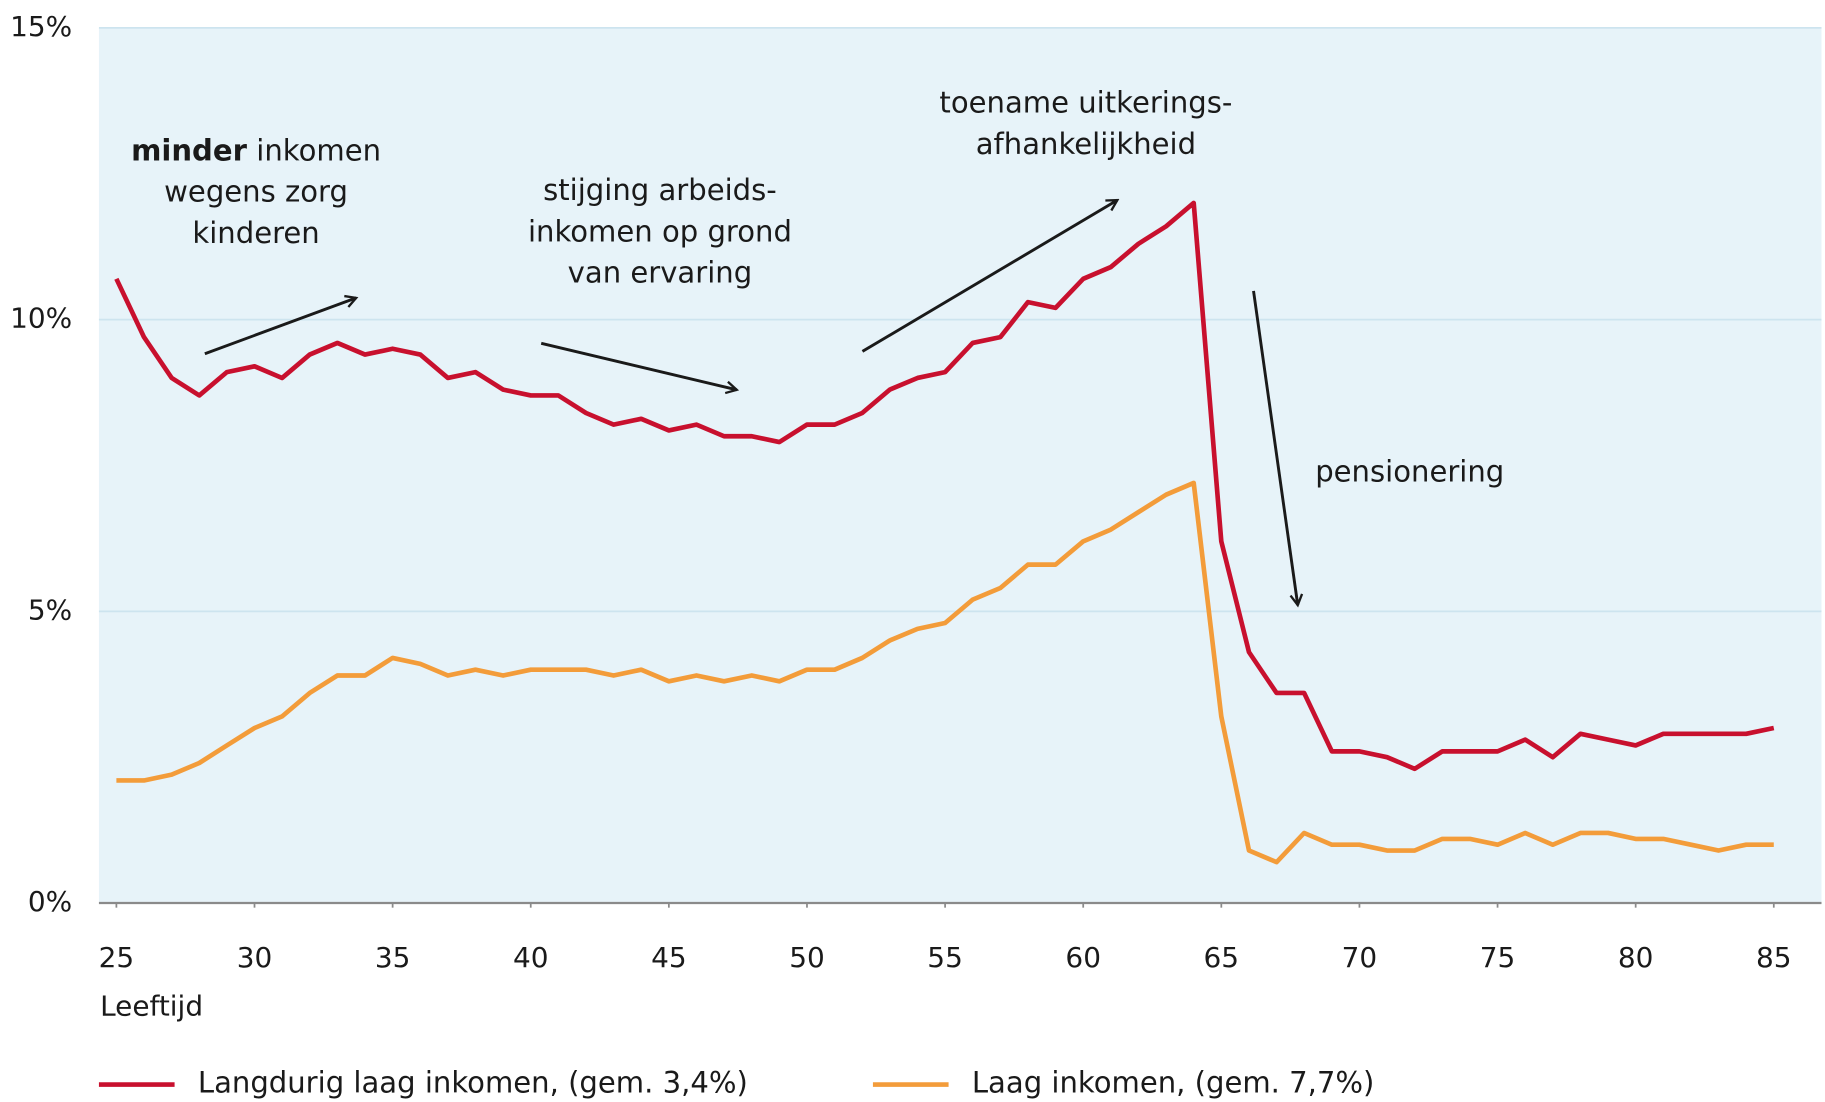  I want to click on annotation: toename uitkerings-, so click(1085, 103).